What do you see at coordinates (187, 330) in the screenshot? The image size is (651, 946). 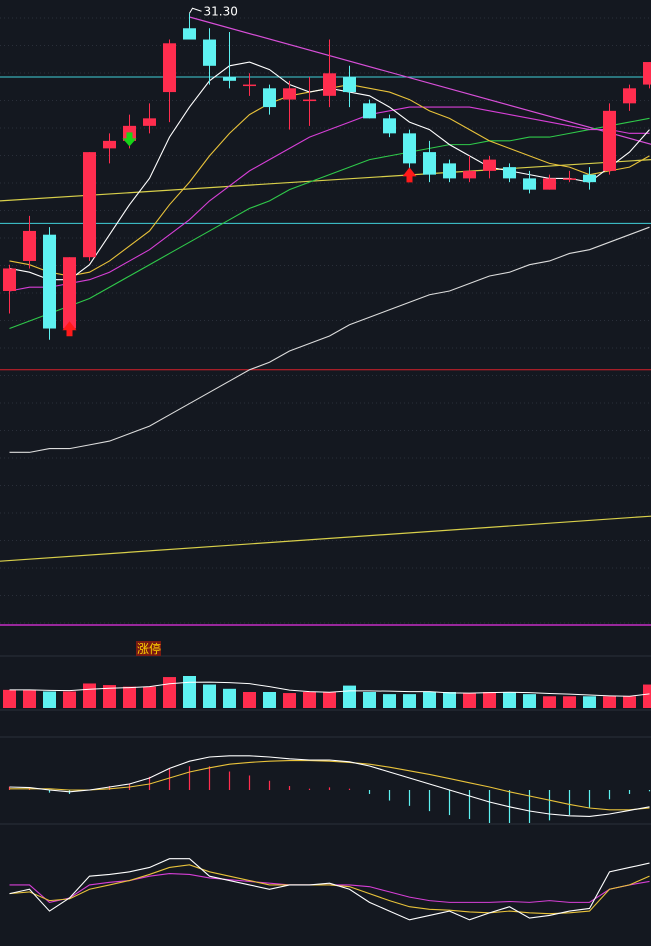 I see `chart-labels: 31.30 涨停` at bounding box center [187, 330].